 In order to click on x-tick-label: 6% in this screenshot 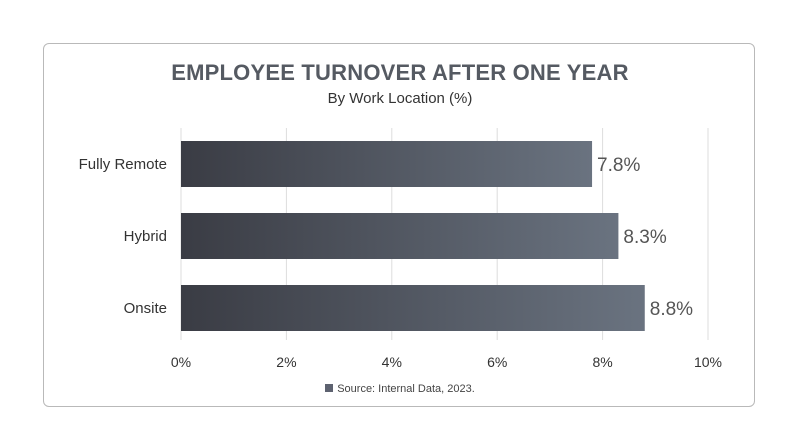, I will do `click(497, 362)`.